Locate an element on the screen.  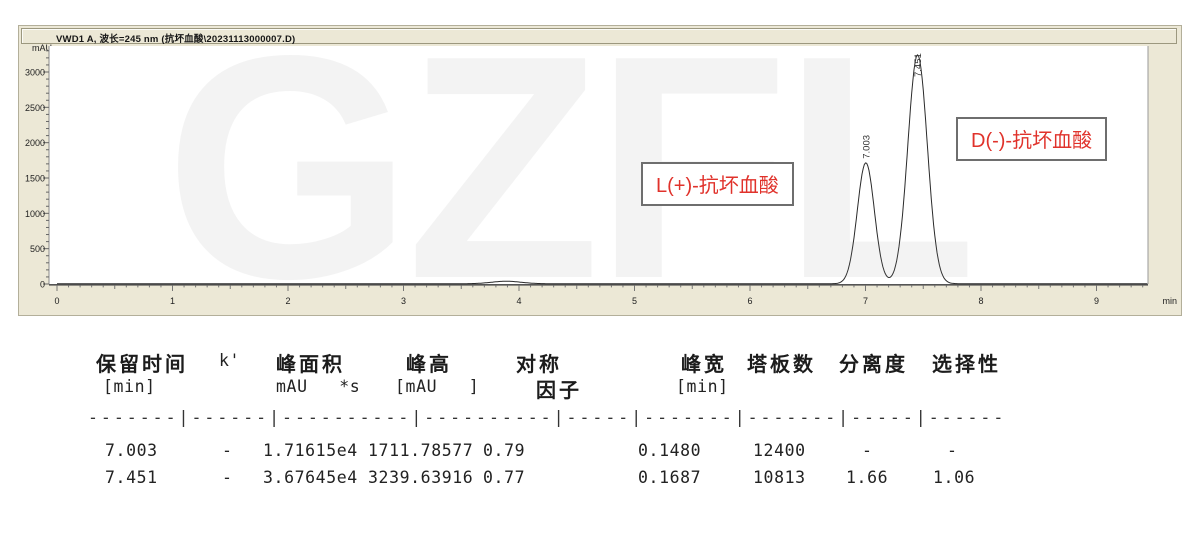
row1-symmetry: 0.79 is located at coordinates (504, 450).